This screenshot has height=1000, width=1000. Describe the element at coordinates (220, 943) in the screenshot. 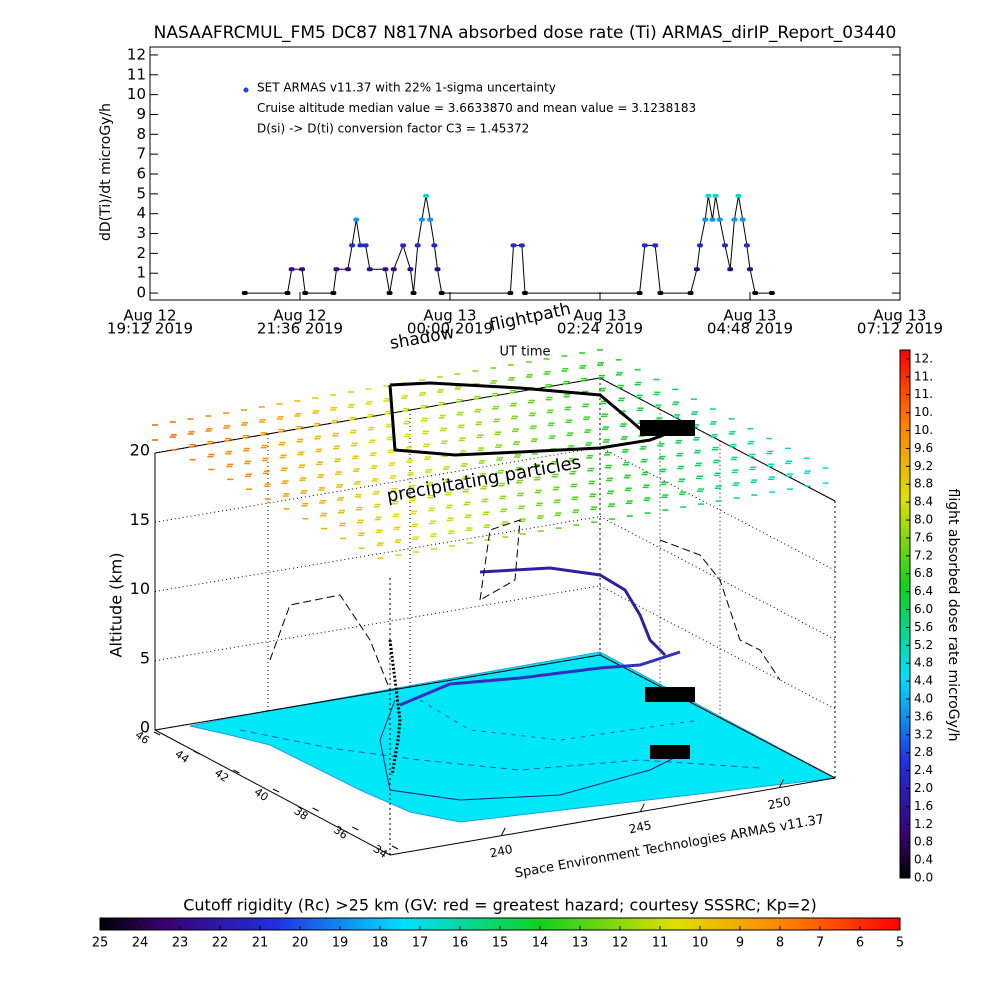

I see `colorbar-tick-label: 22` at that location.